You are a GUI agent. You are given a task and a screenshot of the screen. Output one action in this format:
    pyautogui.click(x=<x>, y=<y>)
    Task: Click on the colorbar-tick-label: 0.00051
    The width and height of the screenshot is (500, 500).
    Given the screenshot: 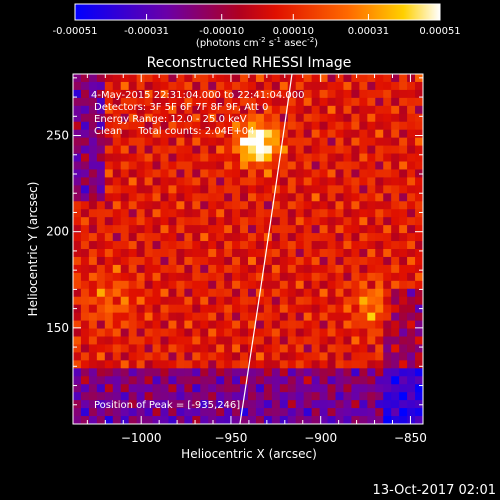 What is the action you would take?
    pyautogui.click(x=439, y=31)
    